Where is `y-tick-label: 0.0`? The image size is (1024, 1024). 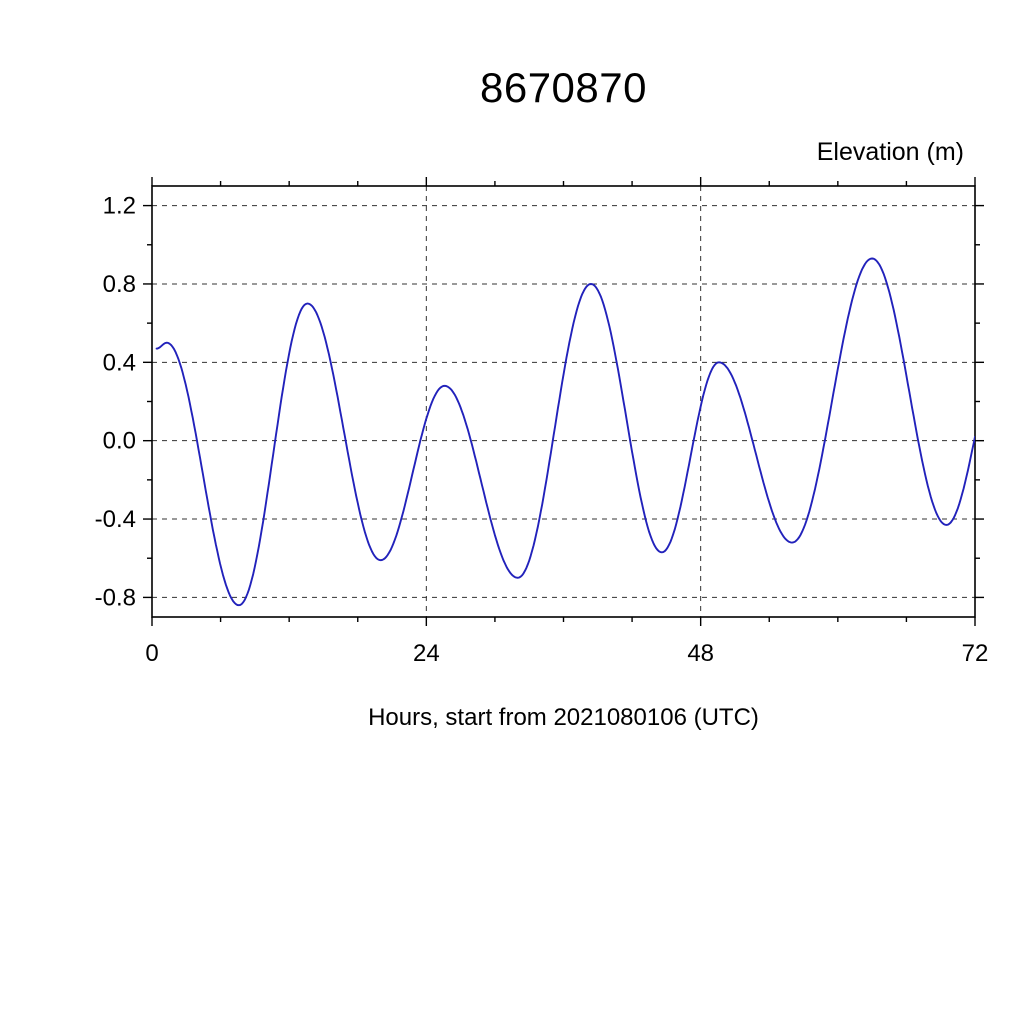
y-tick-label: 0.0 is located at coordinates (119, 441).